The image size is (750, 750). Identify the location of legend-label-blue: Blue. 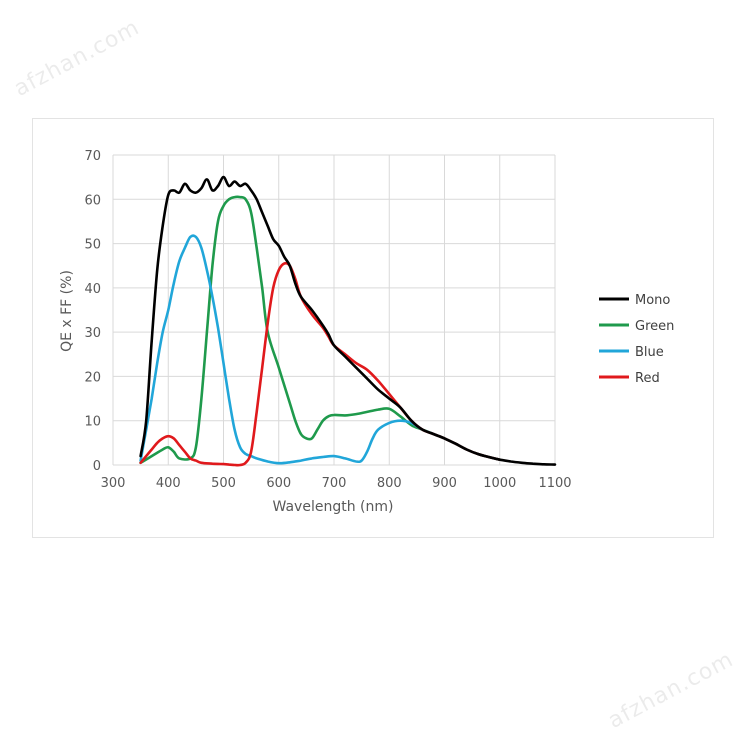
(649, 352).